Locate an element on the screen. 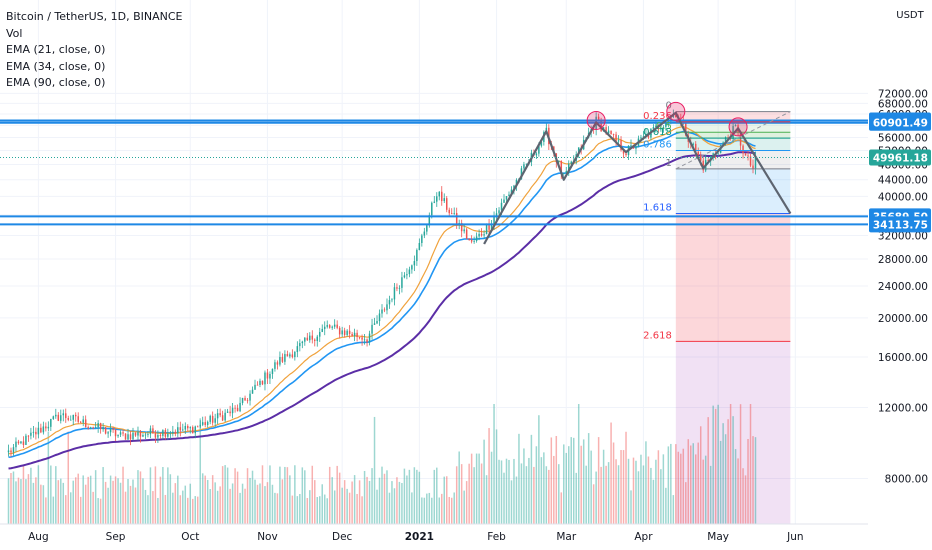 This screenshot has width=932, height=550. indicator-ema-90: EMA (90, close, 0) is located at coordinates (56, 82).